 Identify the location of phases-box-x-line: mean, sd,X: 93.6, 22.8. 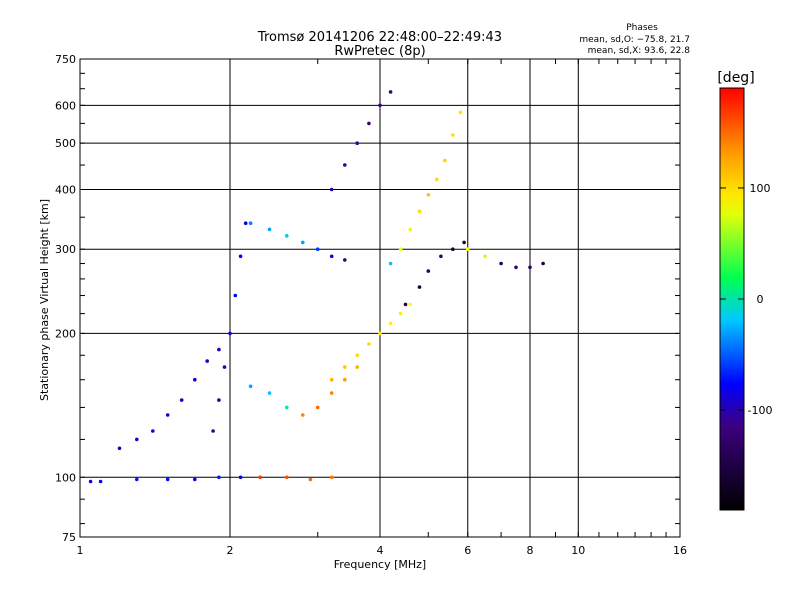
(639, 51).